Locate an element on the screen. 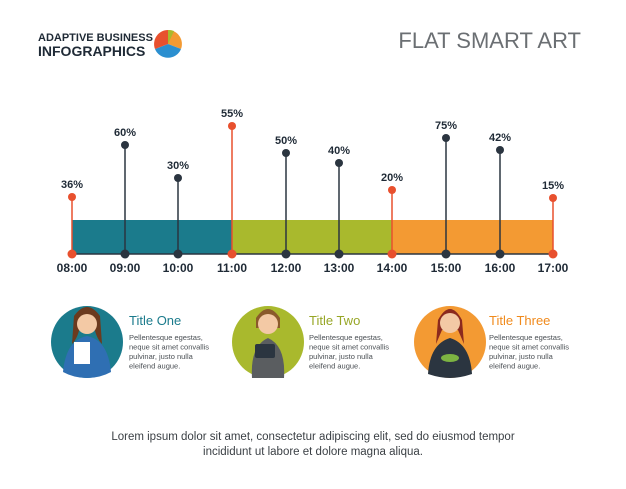 This screenshot has width=626, height=489. avatar-two is located at coordinates (268, 342).